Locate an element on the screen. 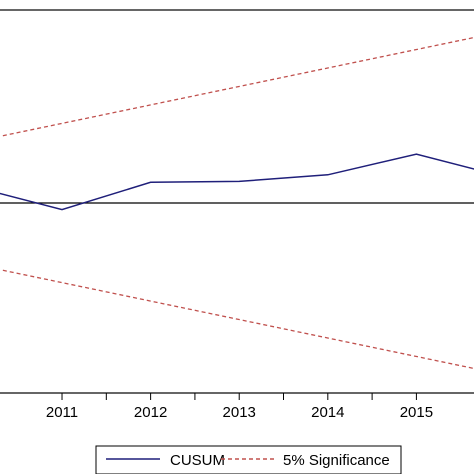 This screenshot has width=474, height=474. x-tick-label-2014: 2014 is located at coordinates (327, 412).